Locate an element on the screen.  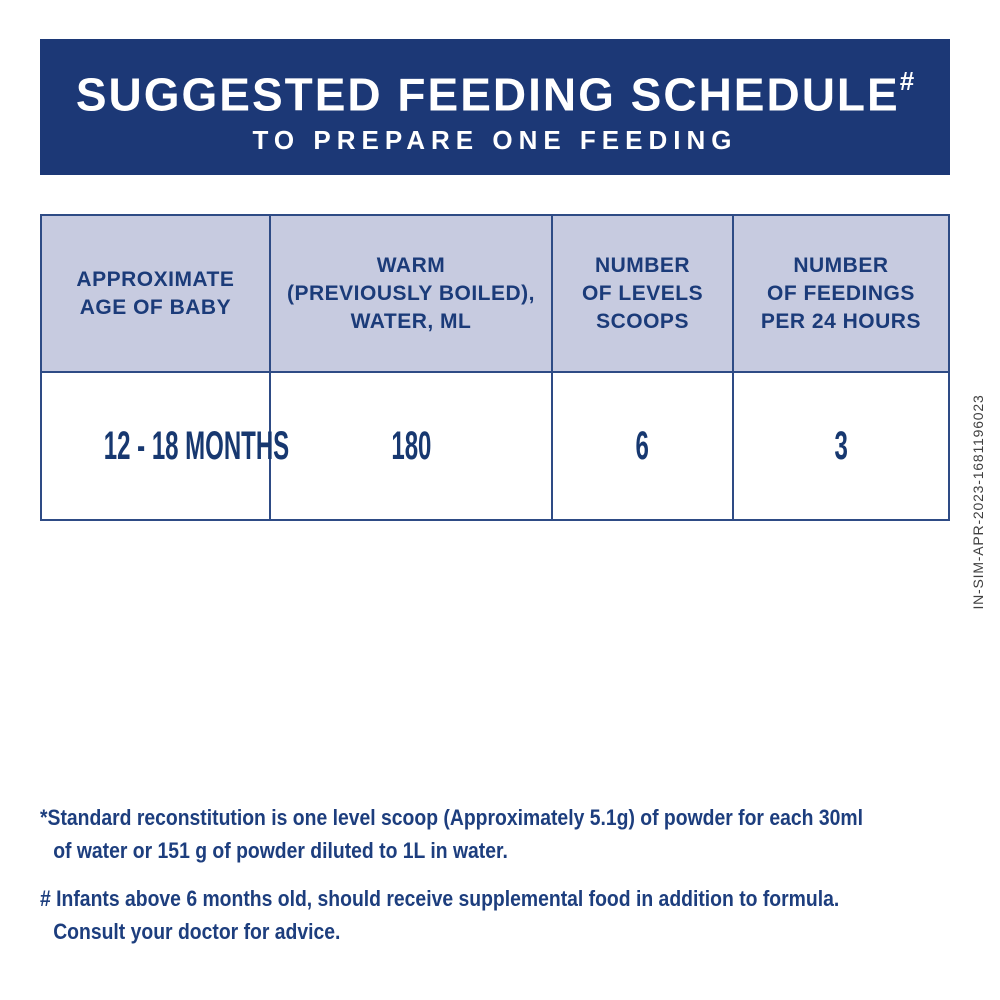
batch-code: IN-SIM-APR-2023-1681196023 is located at coordinates (978, 502).